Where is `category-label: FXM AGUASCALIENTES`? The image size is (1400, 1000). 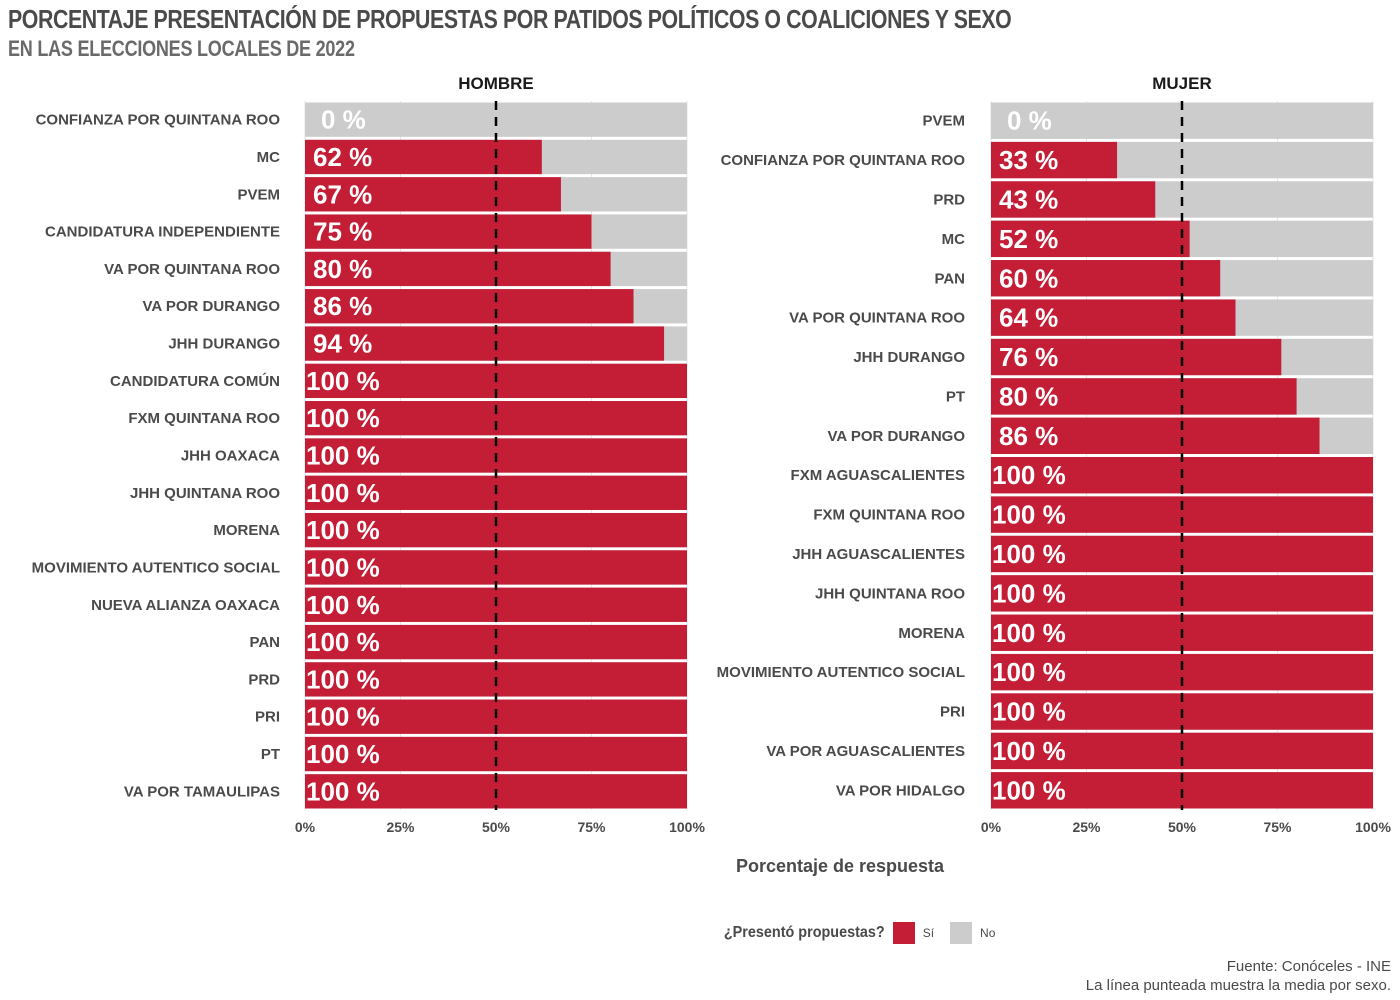
category-label: FXM AGUASCALIENTES is located at coordinates (878, 475).